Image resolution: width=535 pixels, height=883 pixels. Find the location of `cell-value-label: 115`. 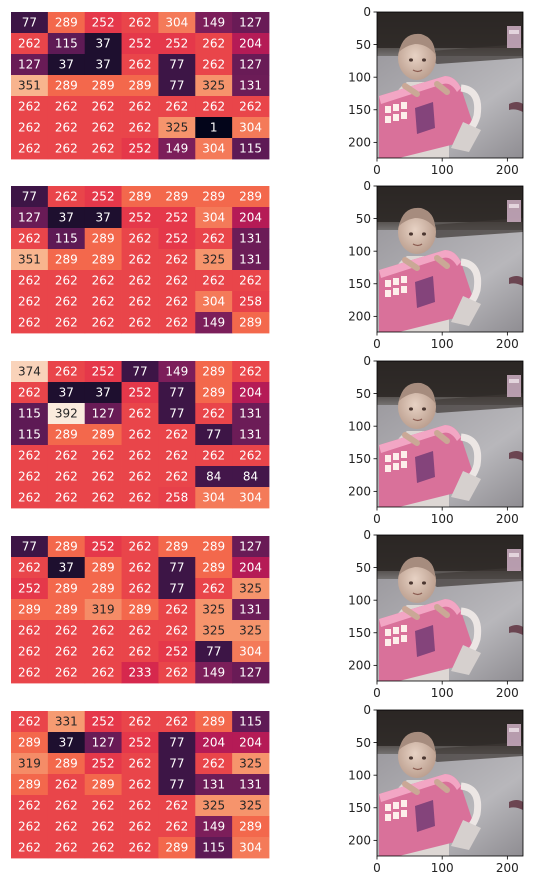

cell-value-label: 115 is located at coordinates (66, 44).